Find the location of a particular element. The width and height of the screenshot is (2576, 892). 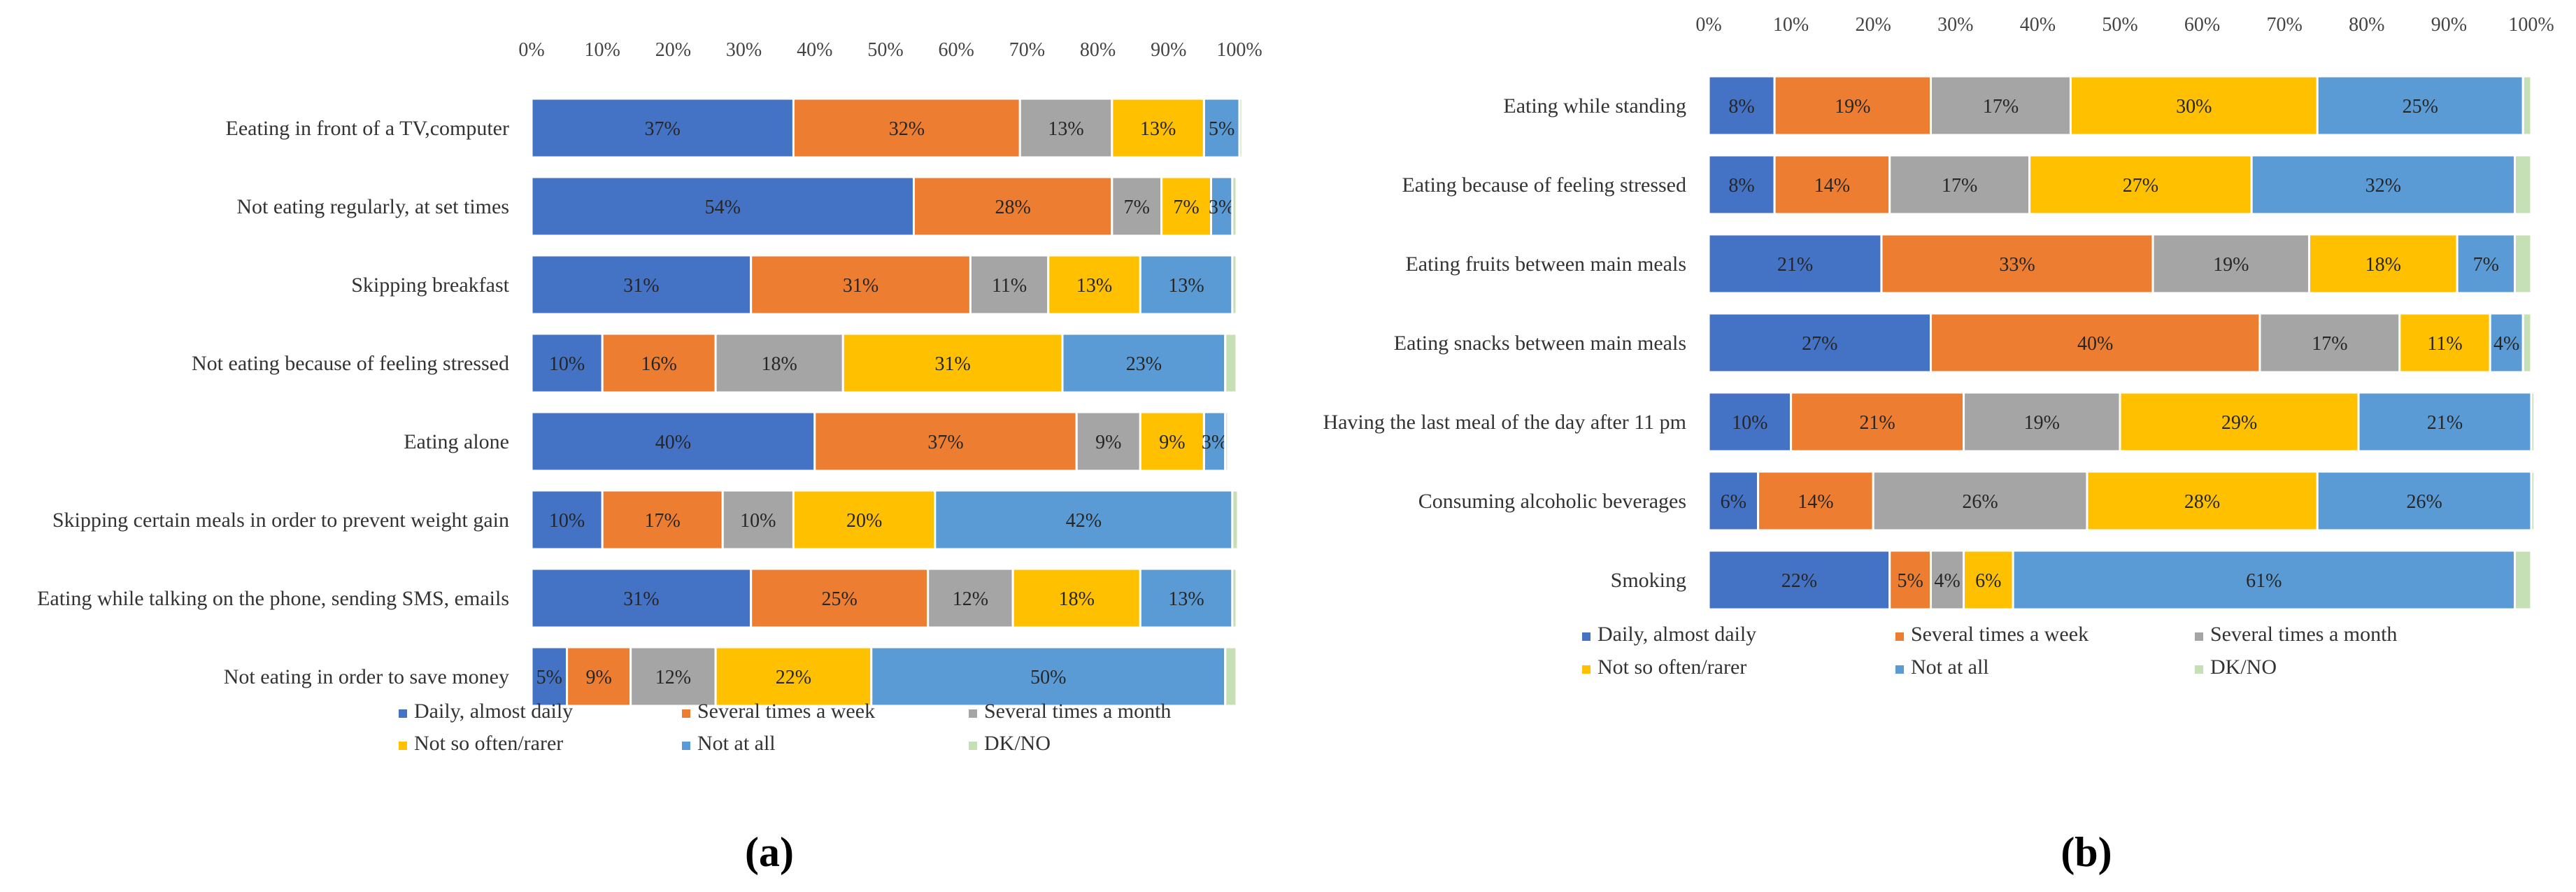

data-label: 17% is located at coordinates (2001, 107).